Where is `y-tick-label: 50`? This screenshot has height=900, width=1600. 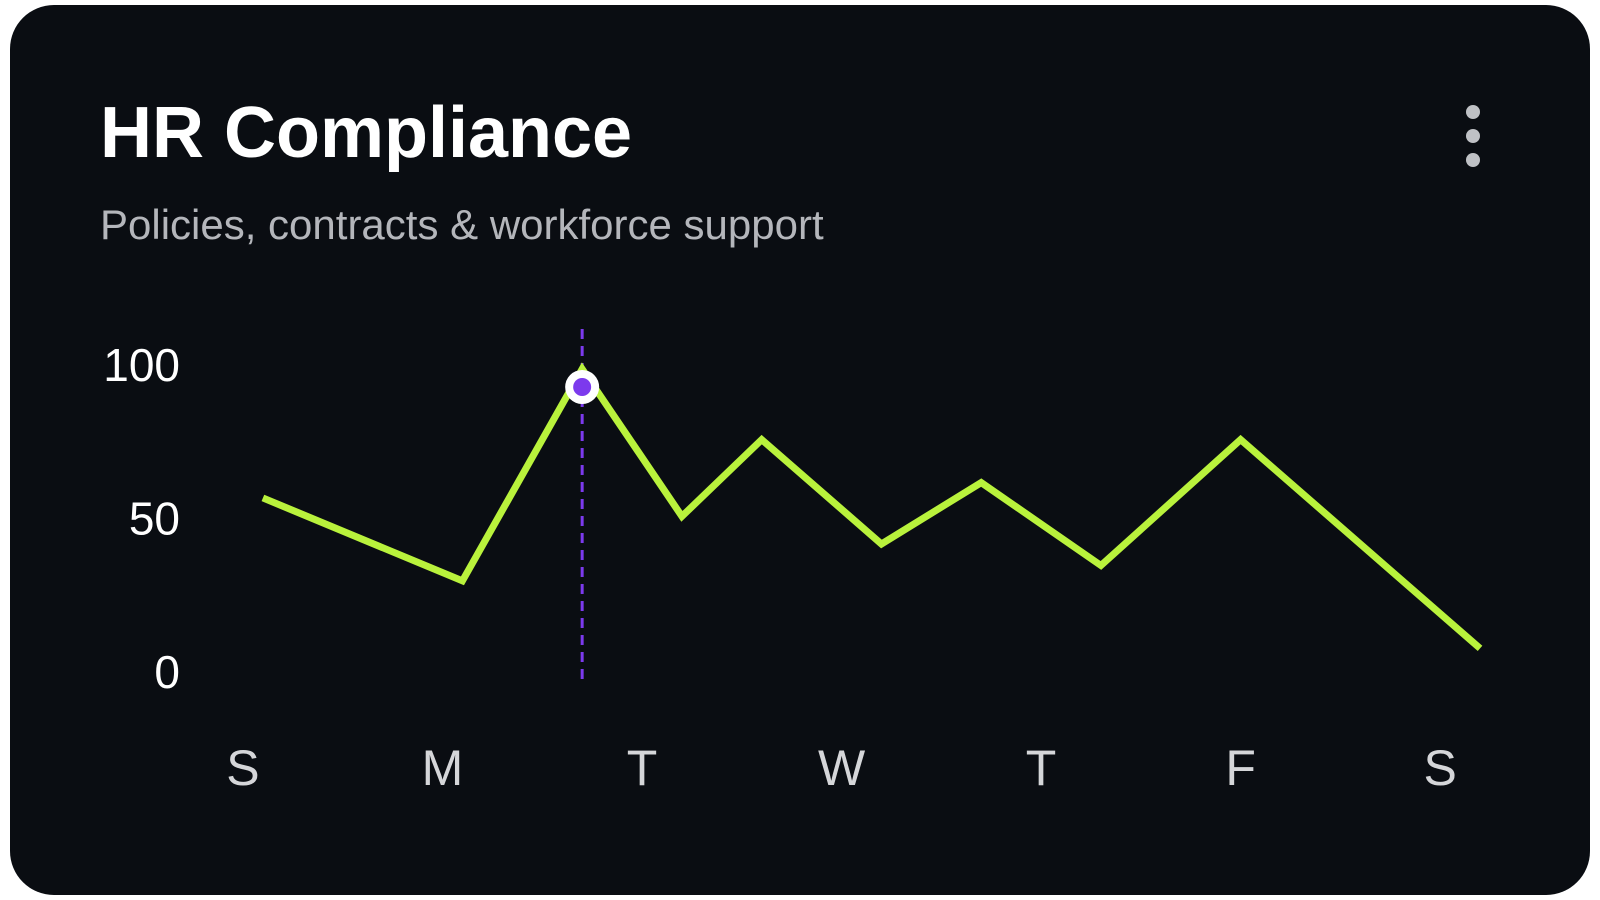
y-tick-label: 50 is located at coordinates (154, 519).